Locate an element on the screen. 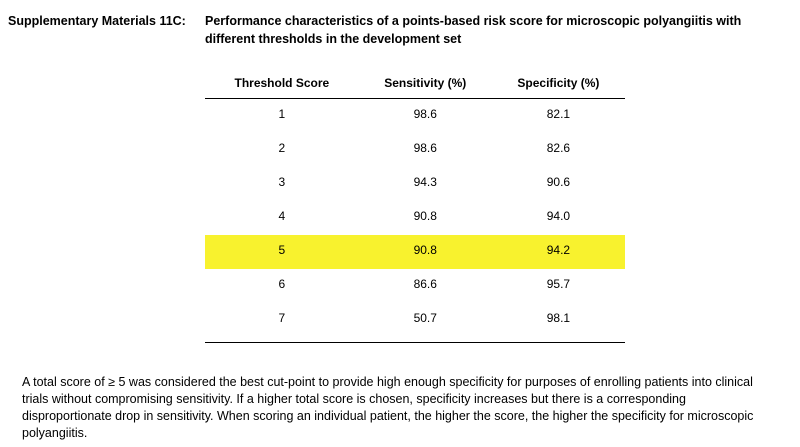  table-row: 4 90.8 94.0 is located at coordinates (415, 218).